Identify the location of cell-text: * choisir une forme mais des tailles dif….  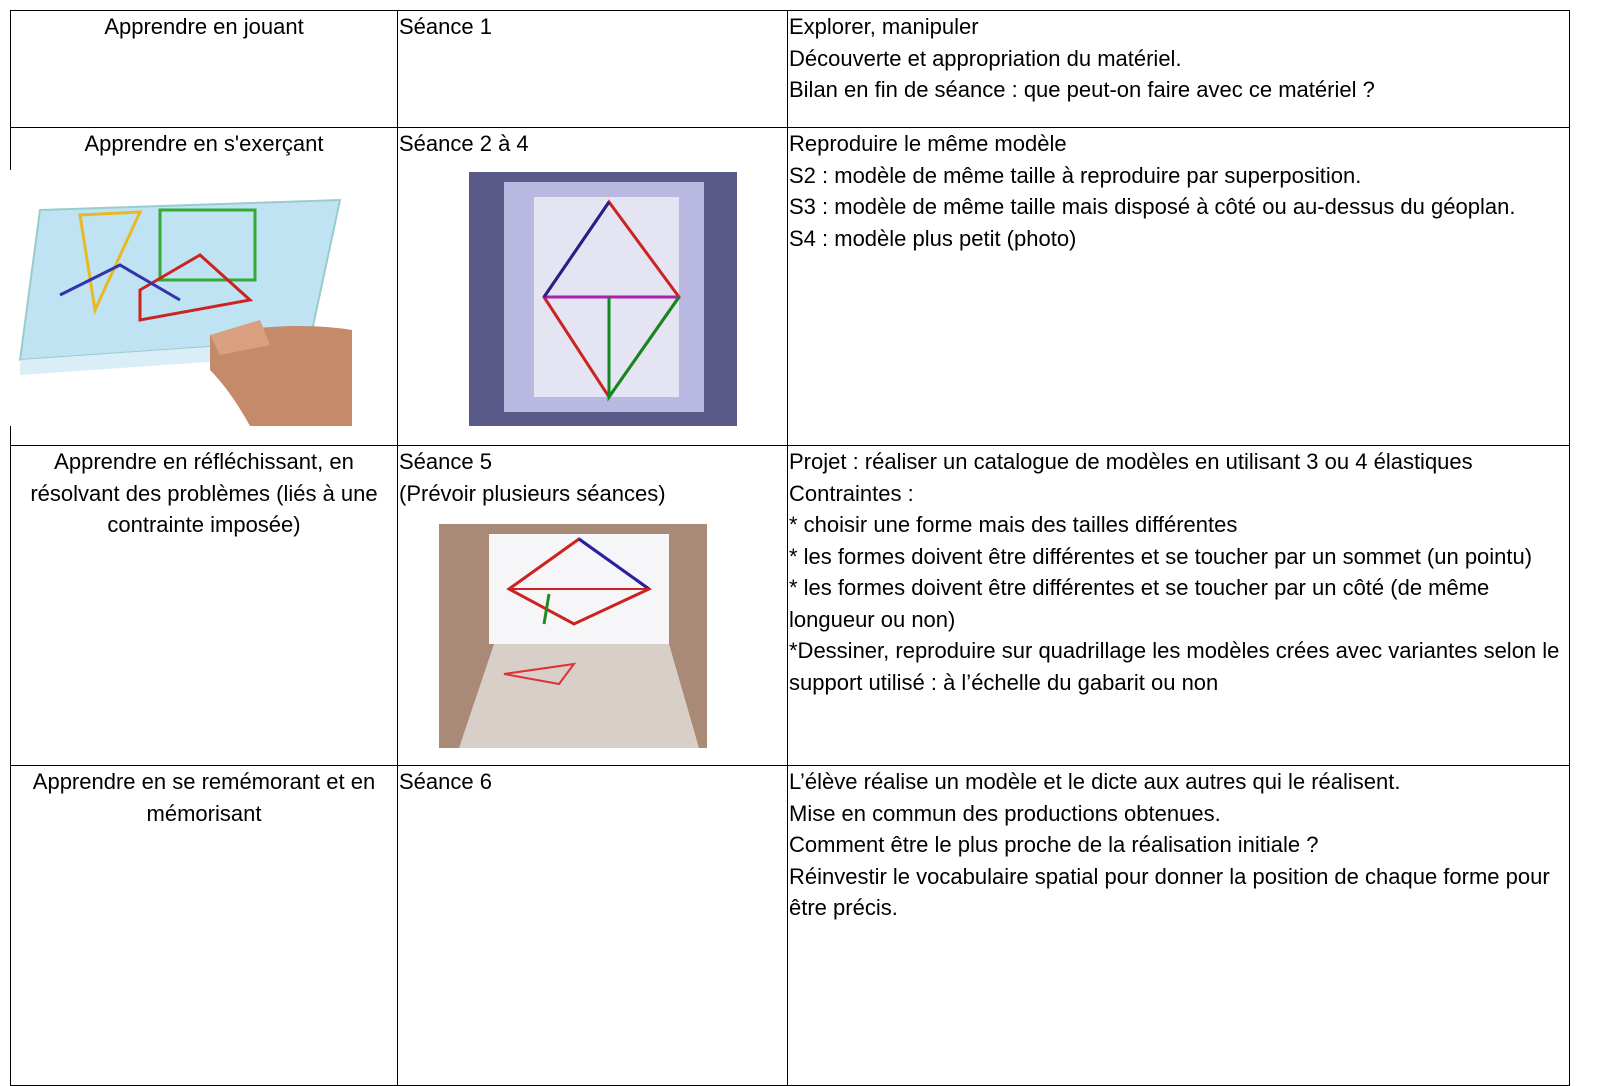
(1013, 524).